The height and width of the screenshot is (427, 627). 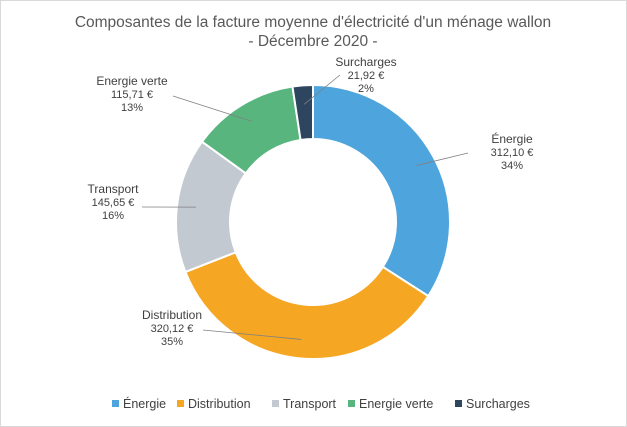 What do you see at coordinates (113, 216) in the screenshot?
I see `data-label-percent-transport: 16%` at bounding box center [113, 216].